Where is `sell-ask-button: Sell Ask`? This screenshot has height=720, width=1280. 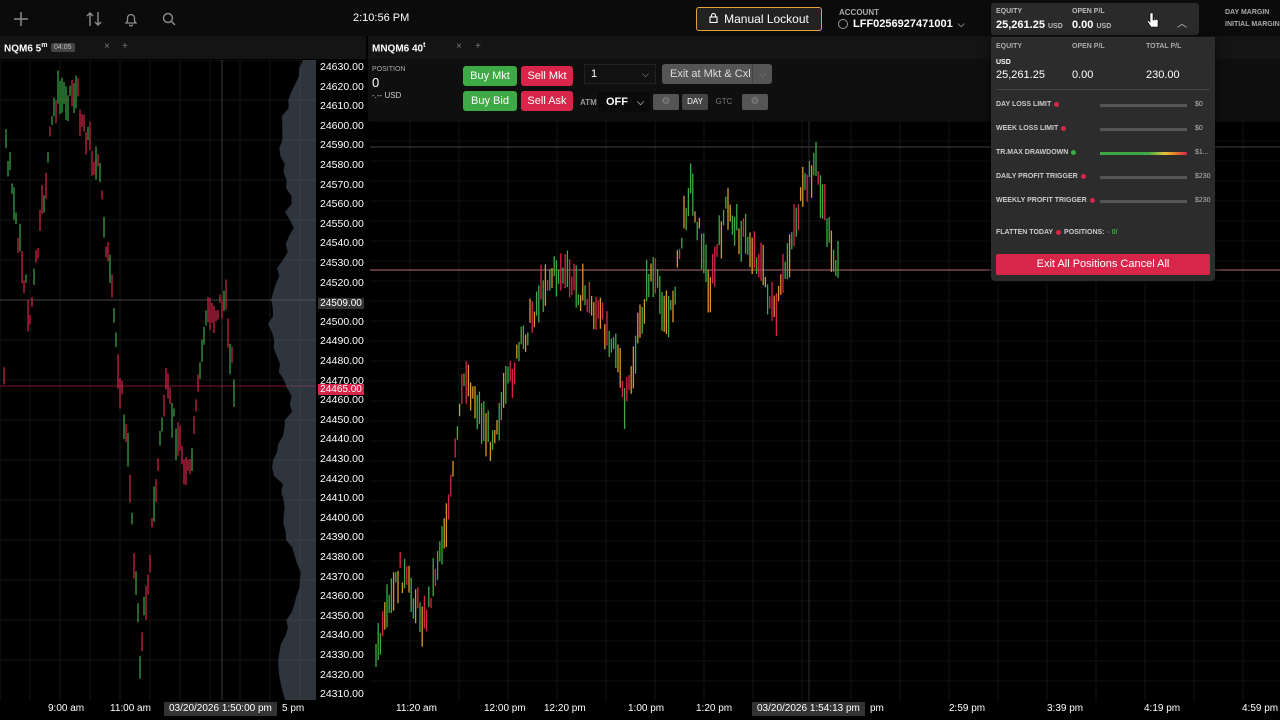 sell-ask-button: Sell Ask is located at coordinates (547, 101).